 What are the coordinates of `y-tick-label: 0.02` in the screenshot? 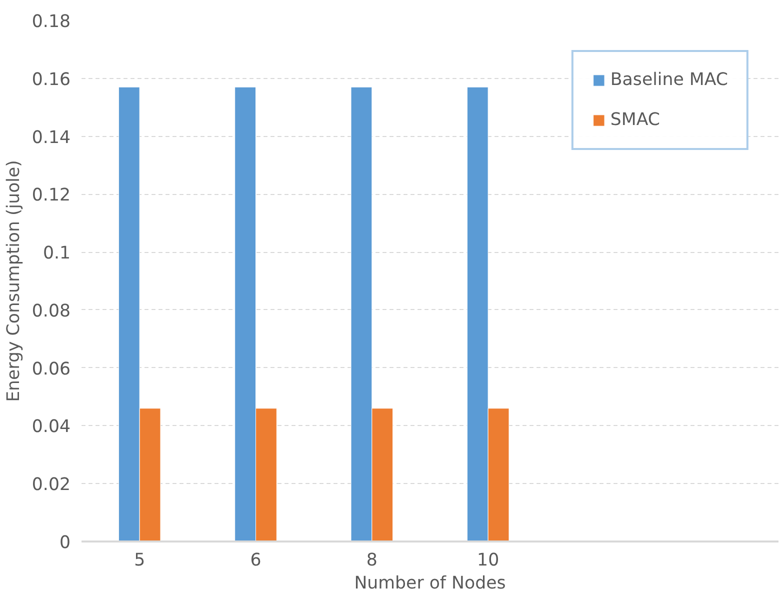 It's located at (51, 485).